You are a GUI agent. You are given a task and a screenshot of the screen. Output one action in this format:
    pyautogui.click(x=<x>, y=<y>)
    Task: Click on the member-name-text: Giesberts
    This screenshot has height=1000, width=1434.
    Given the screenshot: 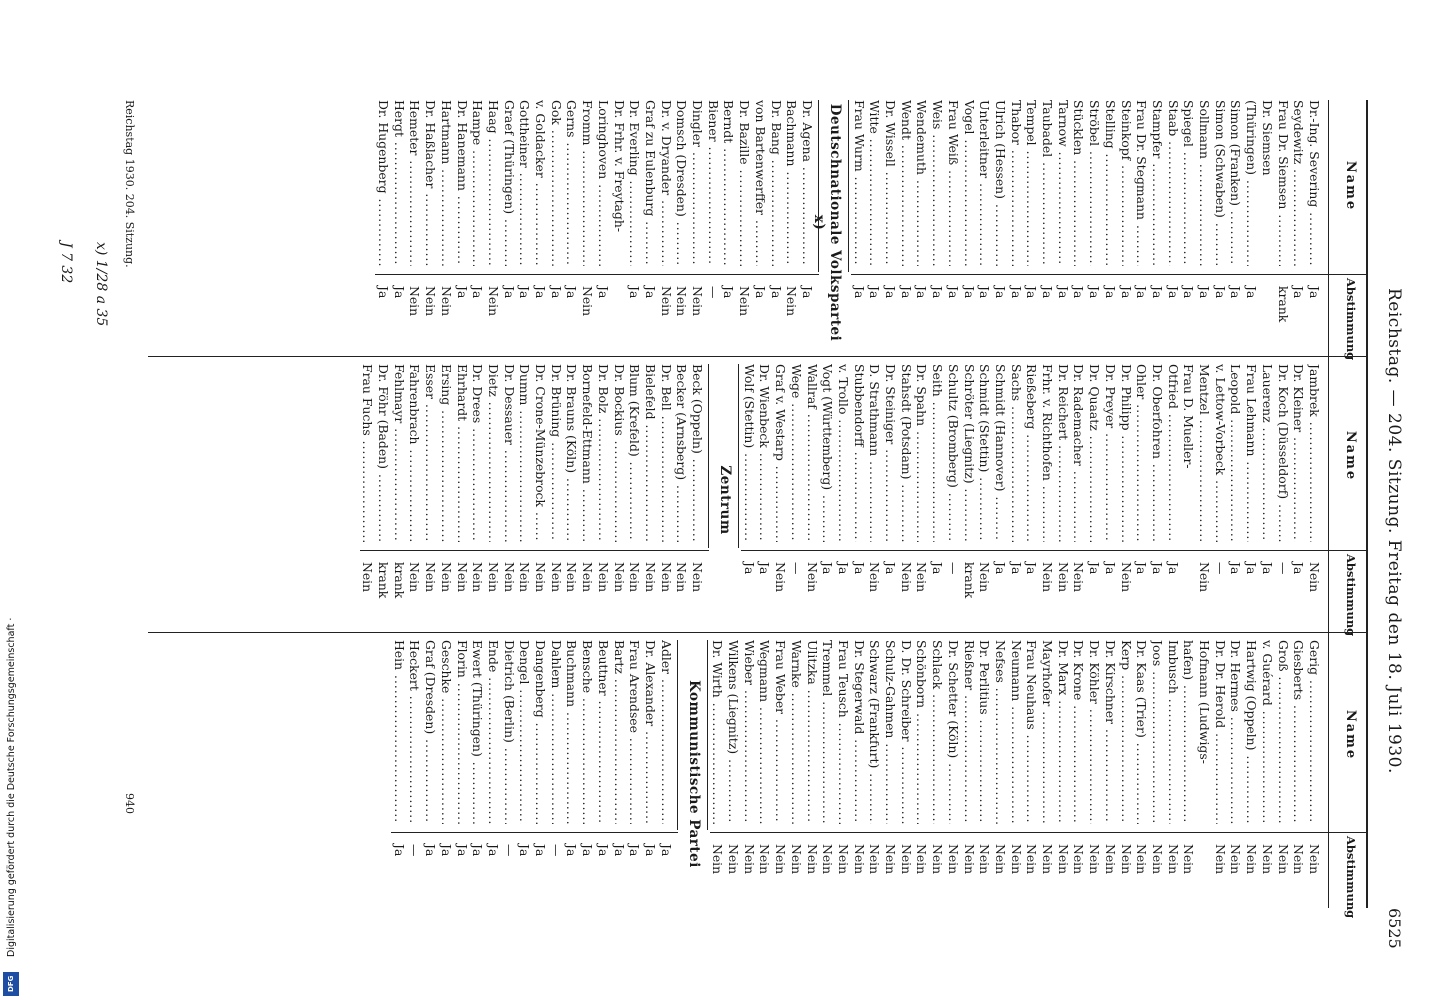 What is the action you would take?
    pyautogui.click(x=1299, y=670)
    